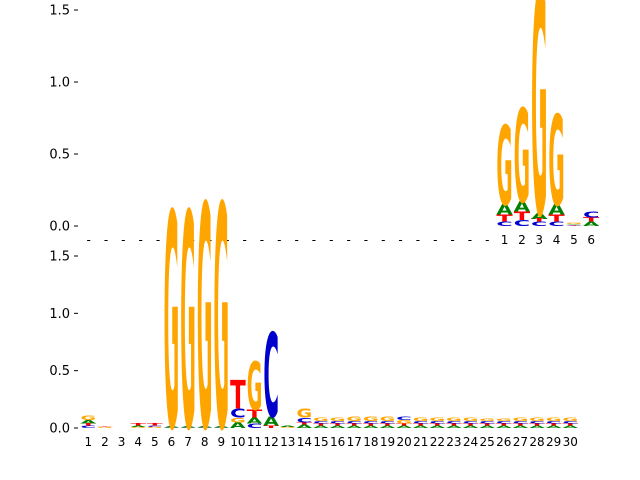 Image resolution: width=640 pixels, height=480 pixels. What do you see at coordinates (520, 442) in the screenshot?
I see `x-tick-label: 27` at bounding box center [520, 442].